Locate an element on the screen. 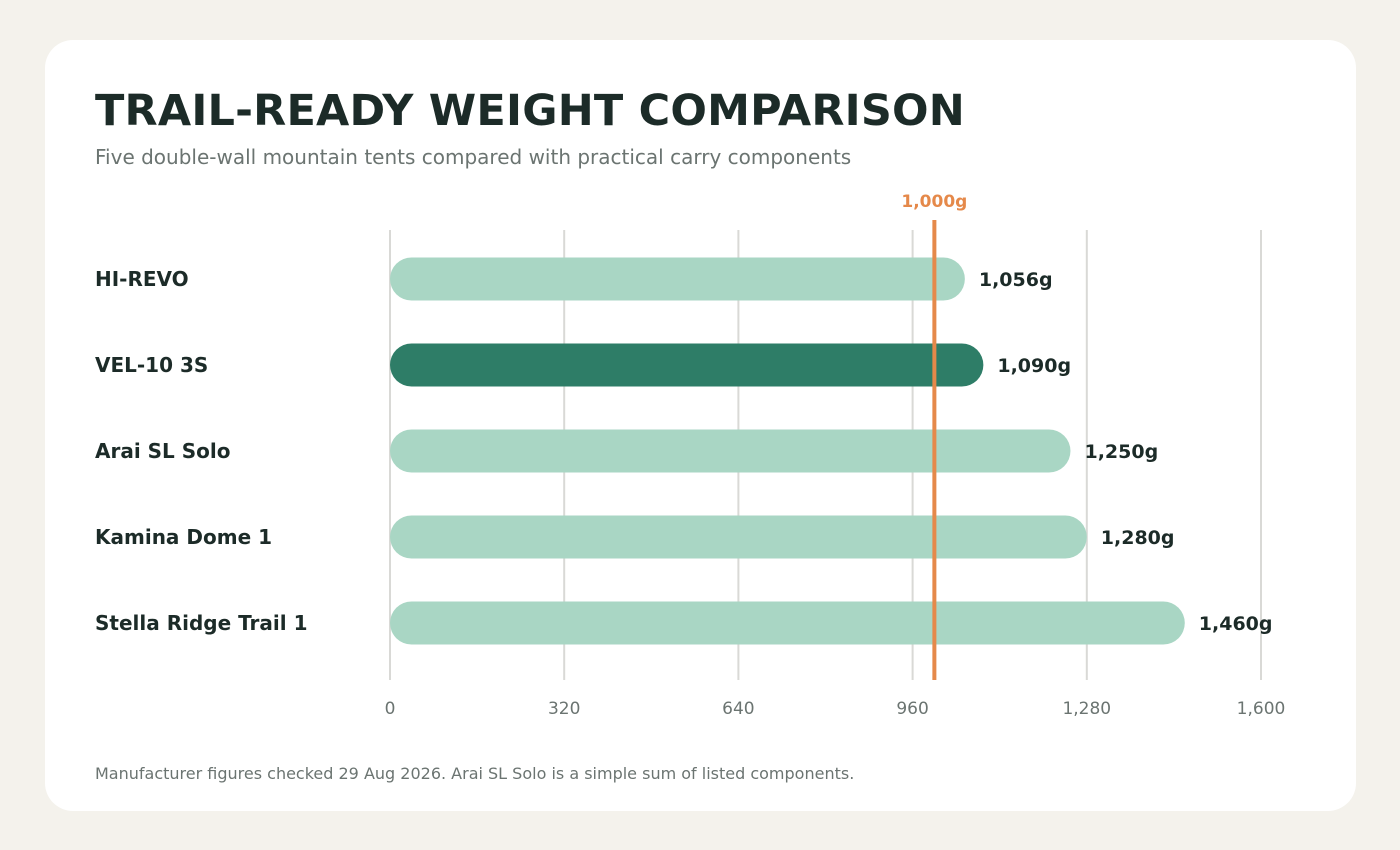  data-label: 1,280g is located at coordinates (1138, 538).